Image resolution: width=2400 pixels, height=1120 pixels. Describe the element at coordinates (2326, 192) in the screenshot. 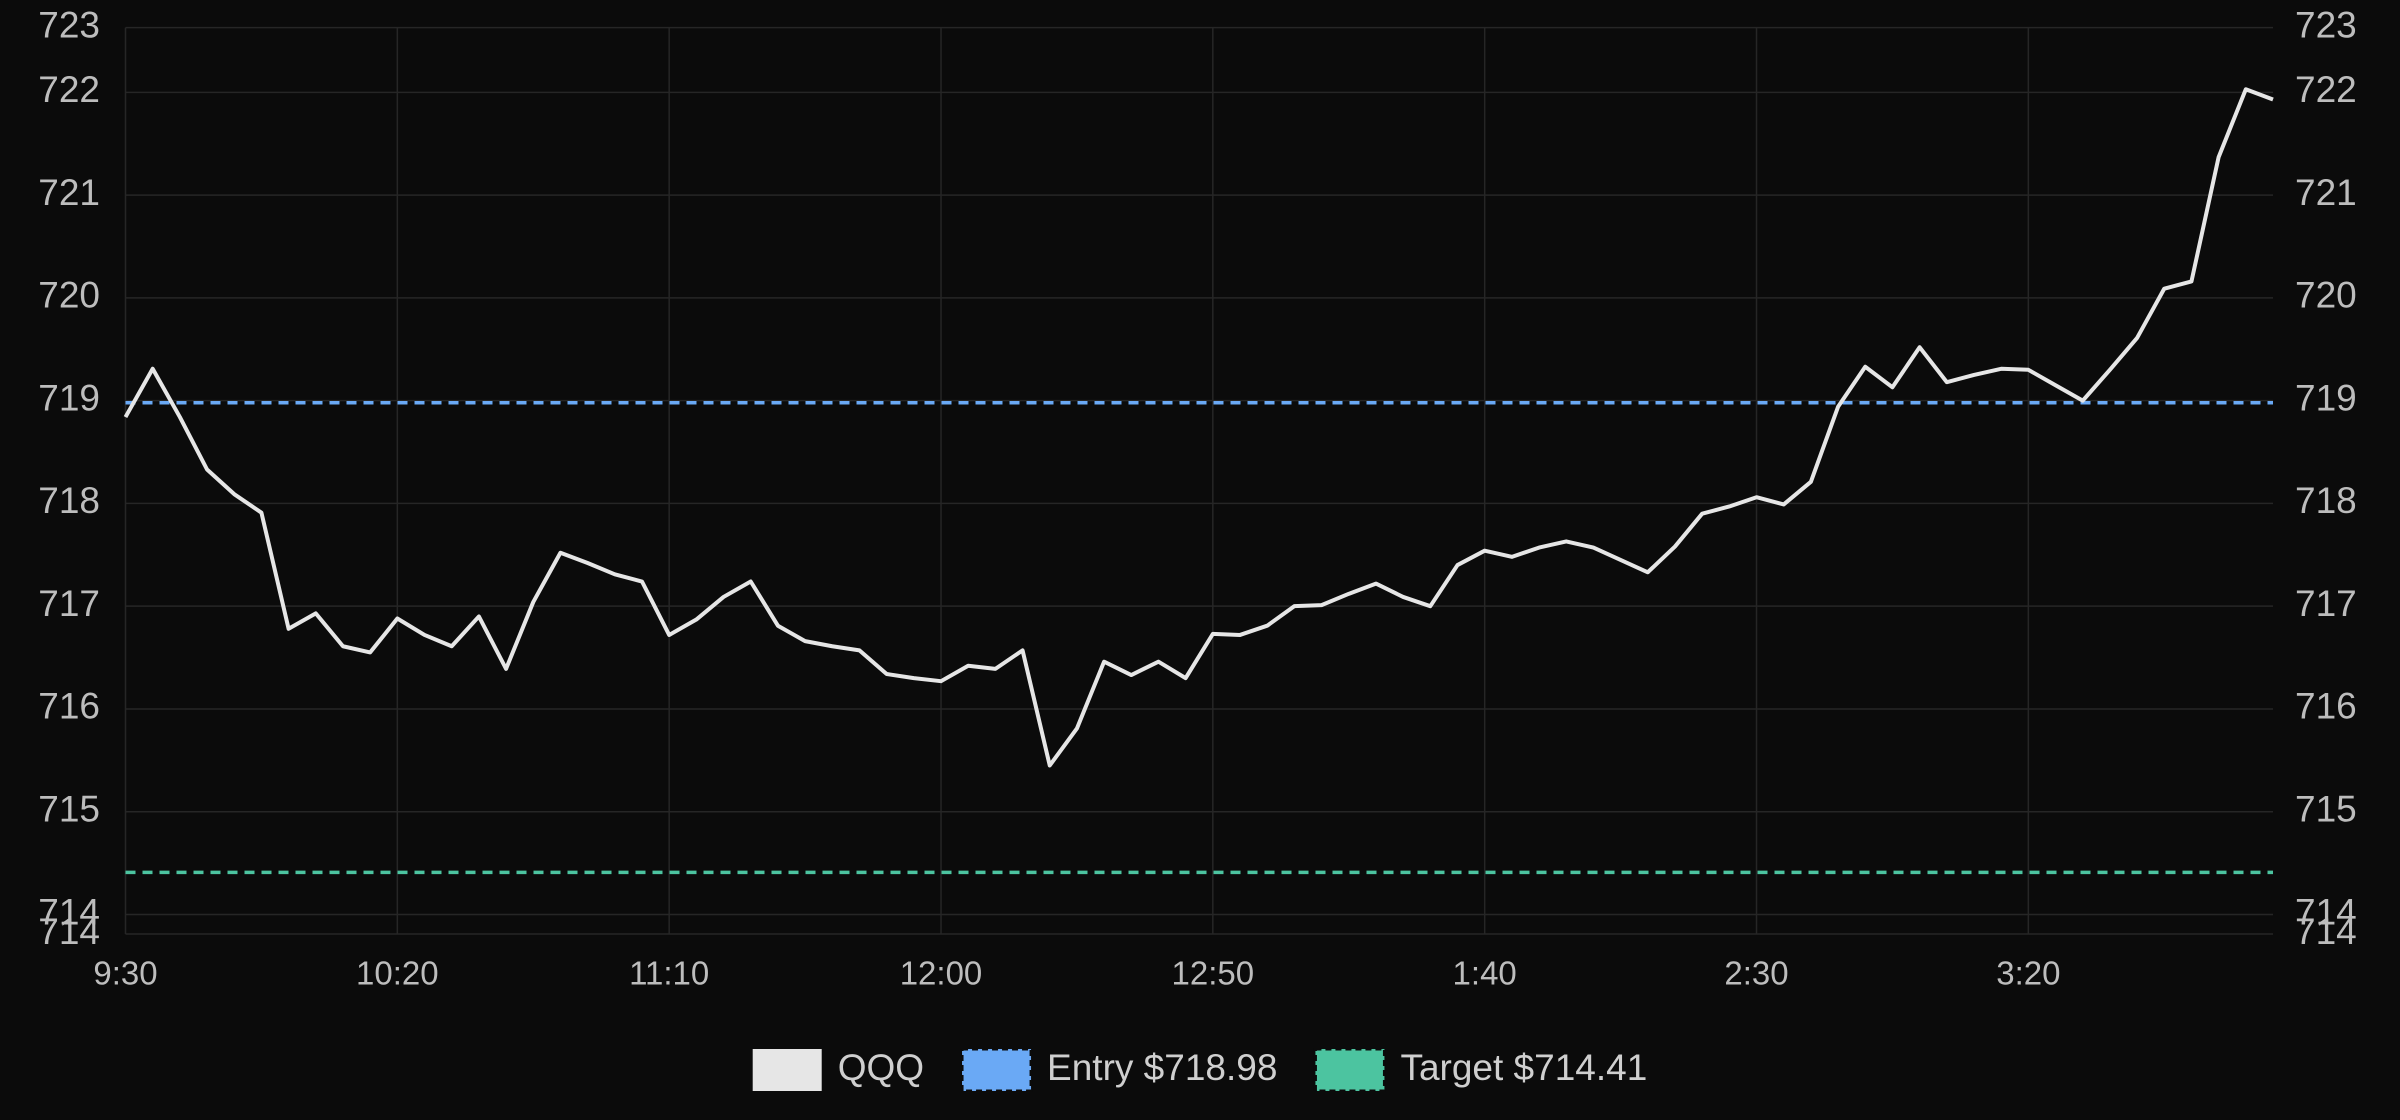

I see `y-tick-label-right: 721` at that location.